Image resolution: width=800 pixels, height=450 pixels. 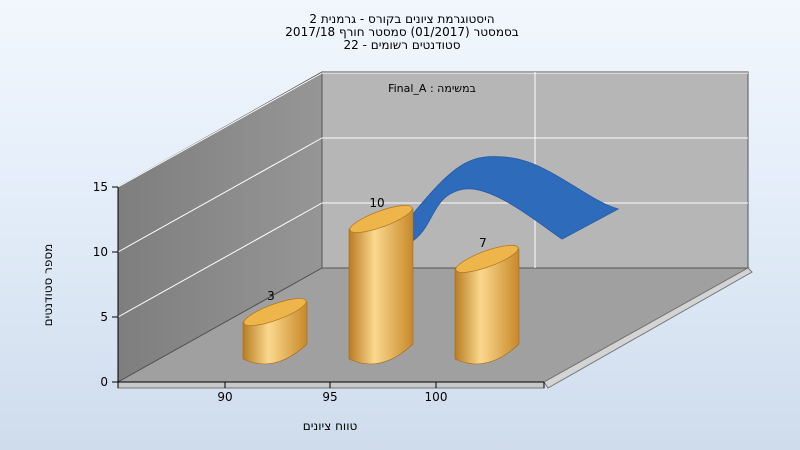 I want to click on distribution-curve, so click(x=514, y=200).